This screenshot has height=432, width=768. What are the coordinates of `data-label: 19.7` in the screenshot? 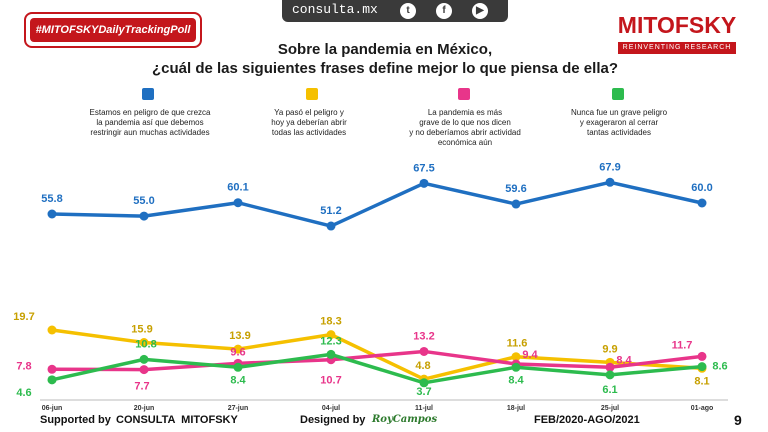 It's located at (23, 317).